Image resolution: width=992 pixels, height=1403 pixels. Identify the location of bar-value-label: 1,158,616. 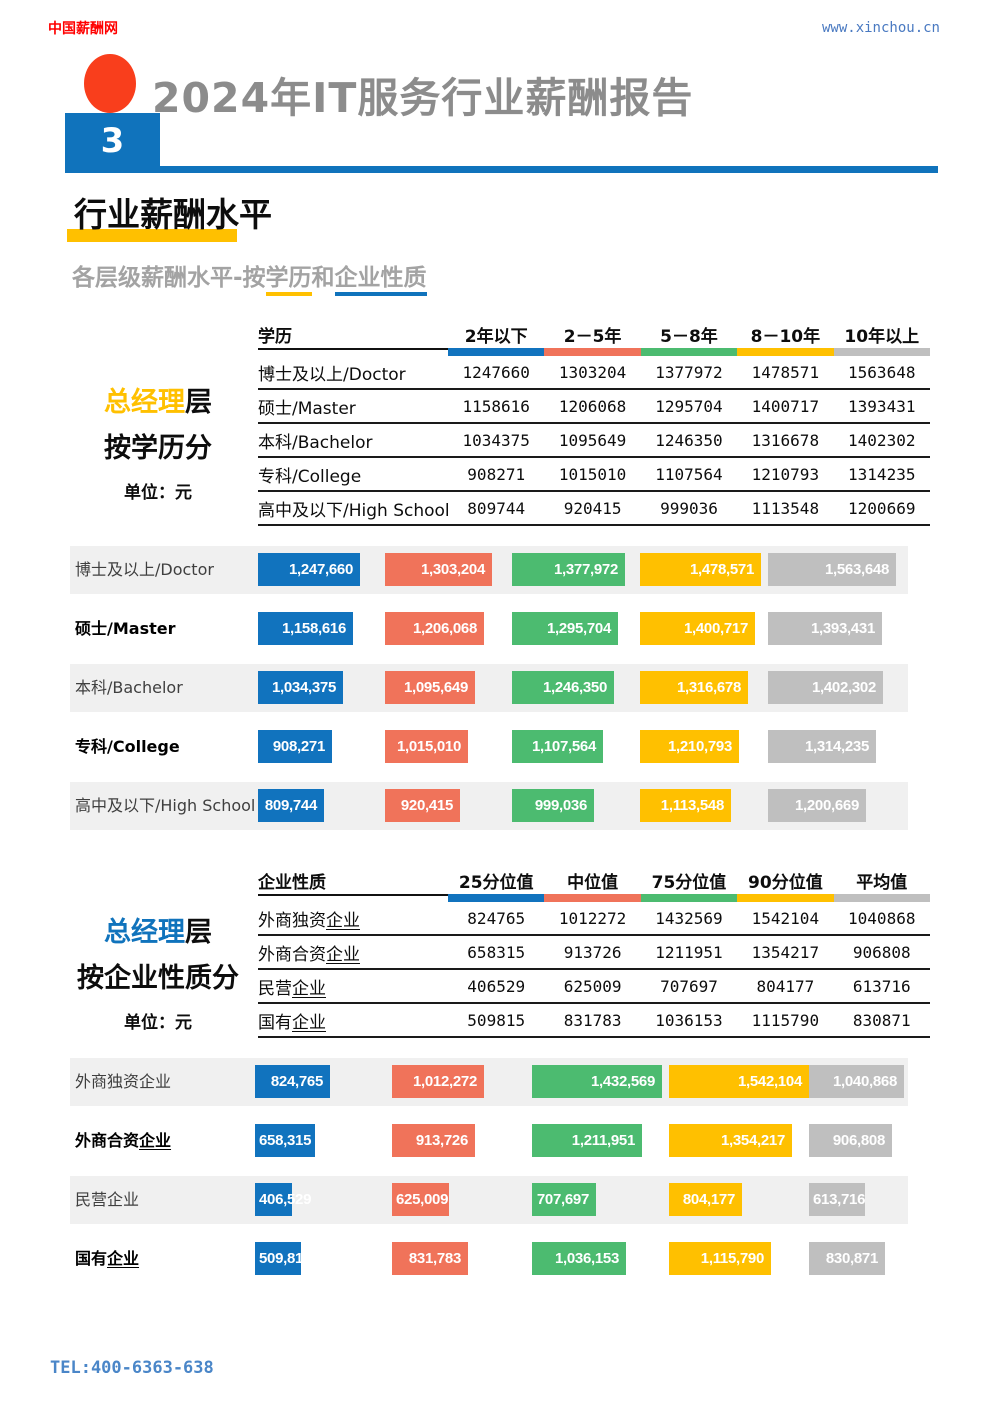
(313, 628).